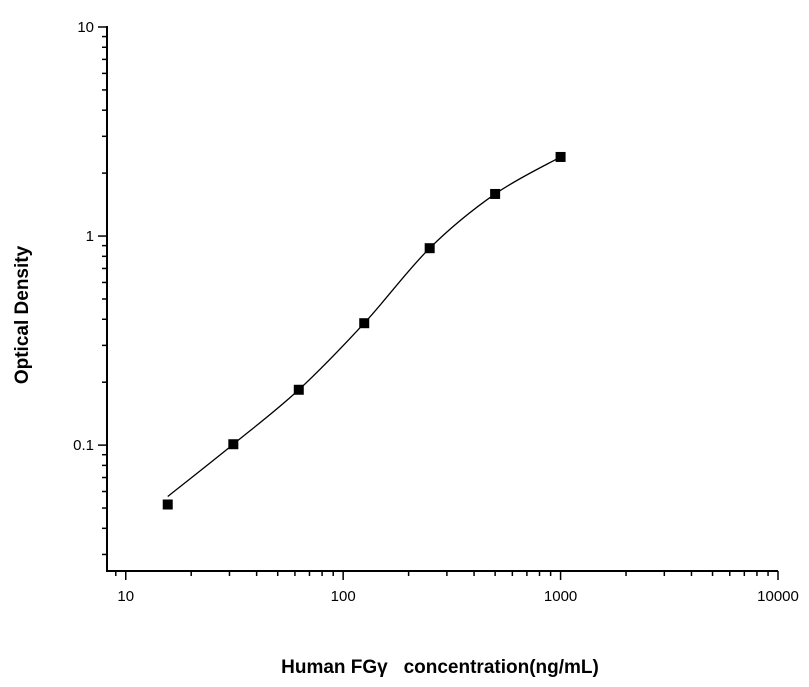 This screenshot has width=809, height=687. Describe the element at coordinates (125, 596) in the screenshot. I see `x-tick-label: 10` at that location.